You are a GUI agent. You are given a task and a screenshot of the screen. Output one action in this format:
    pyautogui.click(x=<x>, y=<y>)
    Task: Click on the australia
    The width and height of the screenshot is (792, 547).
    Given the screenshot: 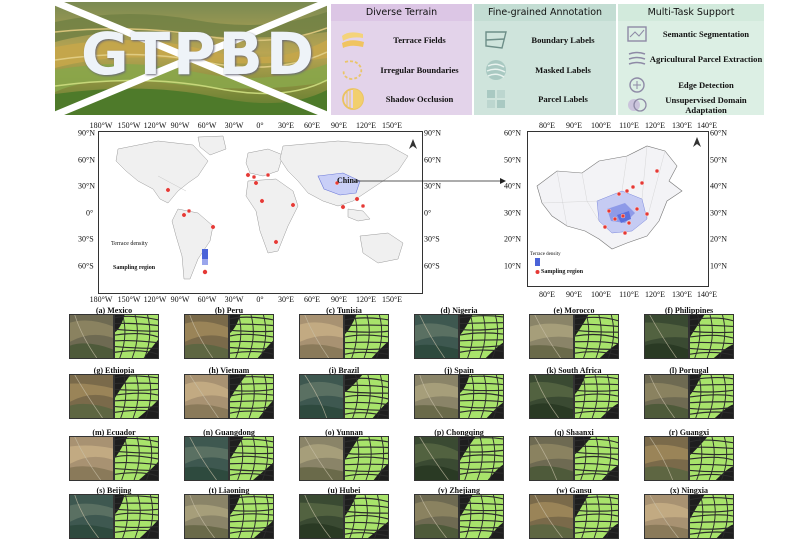 What is the action you would take?
    pyautogui.click(x=381, y=248)
    